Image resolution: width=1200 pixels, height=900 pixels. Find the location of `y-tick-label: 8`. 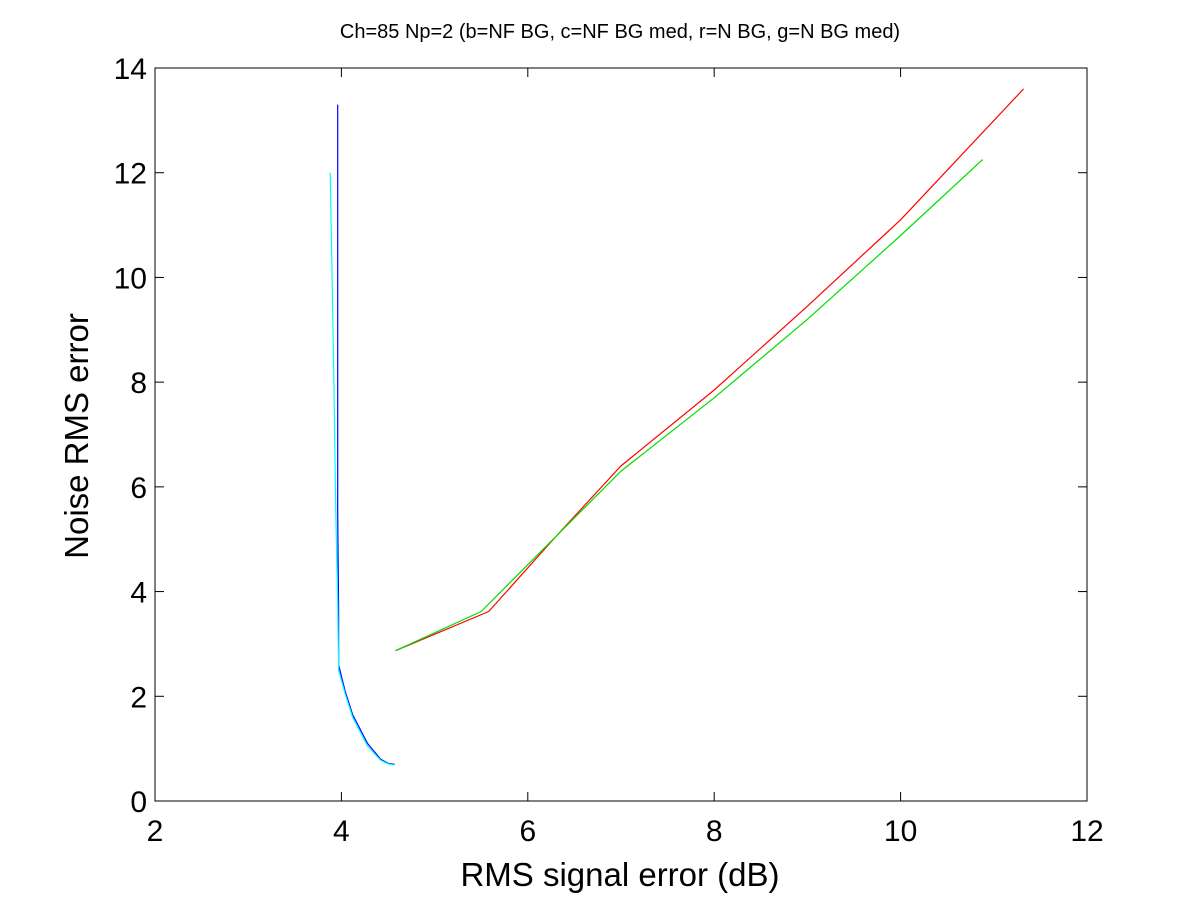

y-tick-label: 8 is located at coordinates (138, 383).